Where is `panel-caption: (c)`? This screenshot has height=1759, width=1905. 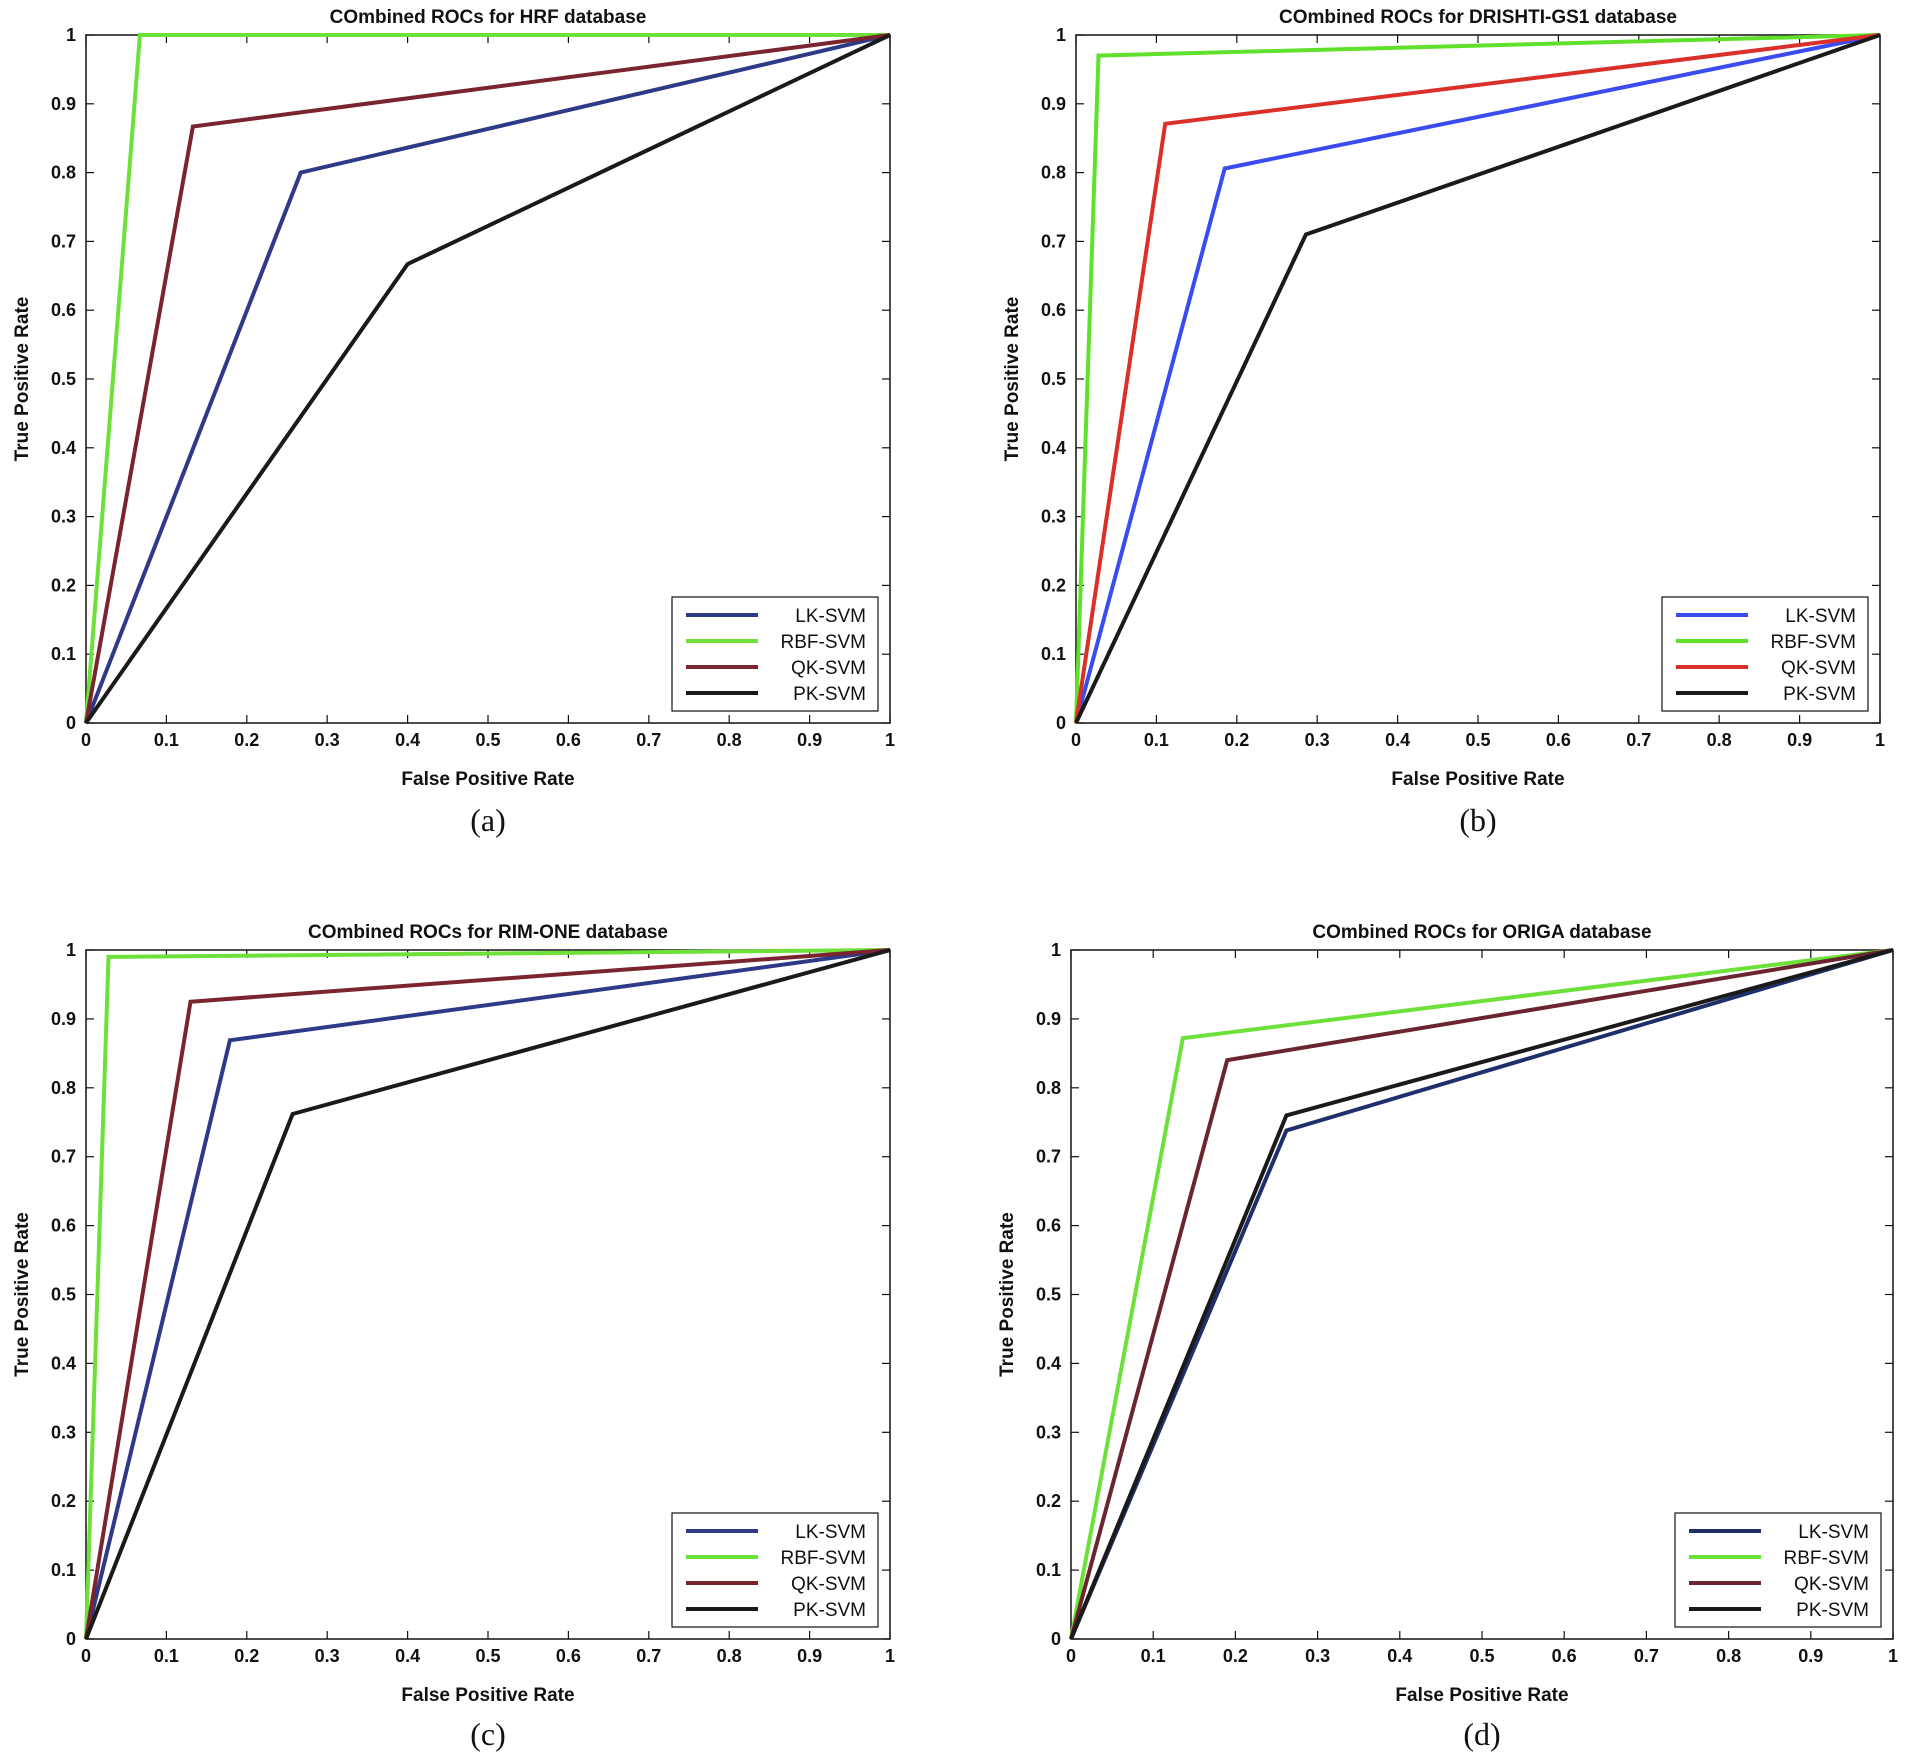
panel-caption: (c) is located at coordinates (488, 1734).